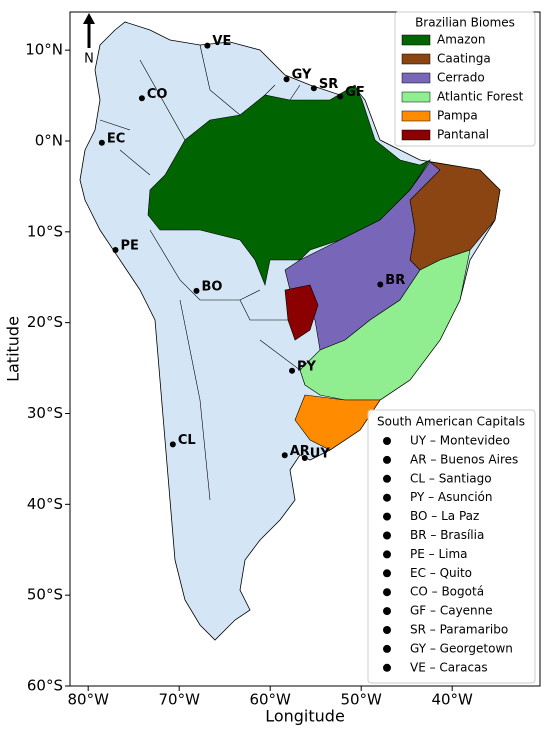 The height and width of the screenshot is (731, 550). What do you see at coordinates (355, 92) in the screenshot?
I see `capital-label: GF` at bounding box center [355, 92].